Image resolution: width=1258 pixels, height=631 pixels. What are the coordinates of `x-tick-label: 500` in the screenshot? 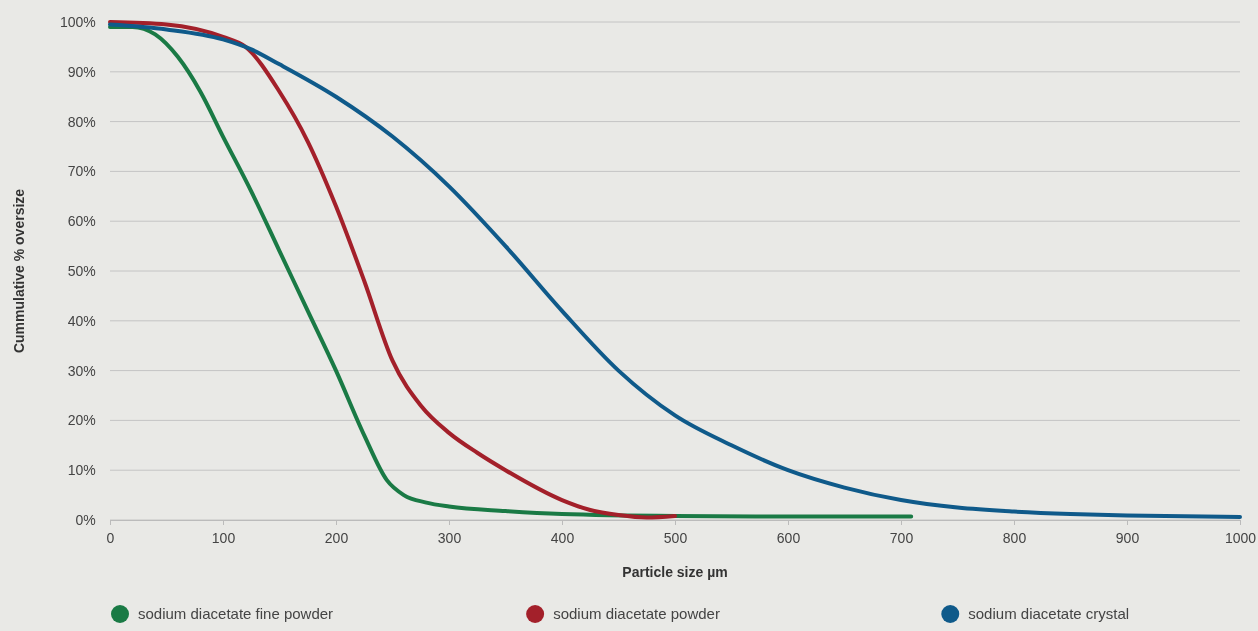 It's located at (675, 538).